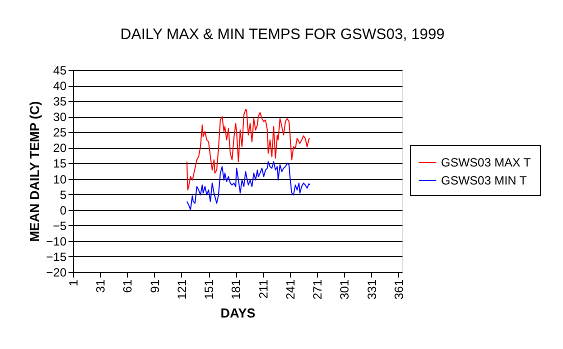  Describe the element at coordinates (371, 289) in the screenshot. I see `x-tick-label: 331` at that location.